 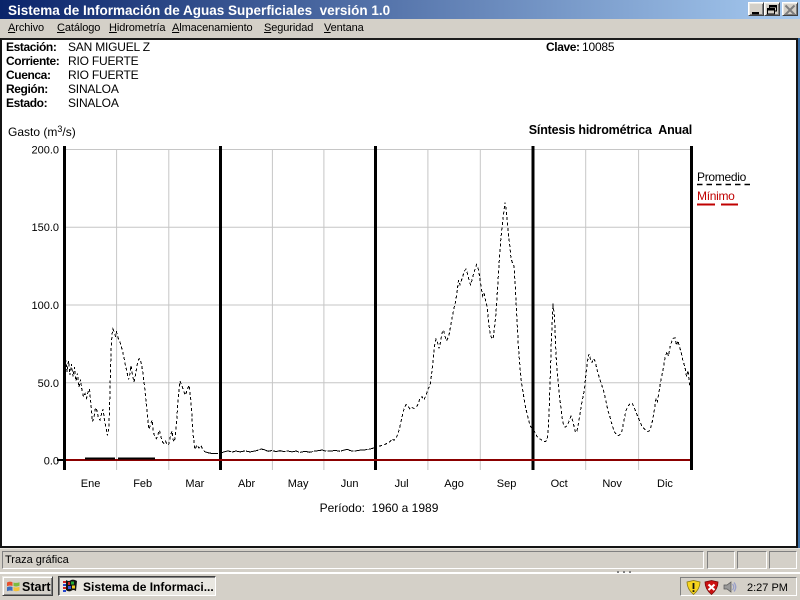 What do you see at coordinates (51, 462) in the screenshot?
I see `svg-text: 0.0` at bounding box center [51, 462].